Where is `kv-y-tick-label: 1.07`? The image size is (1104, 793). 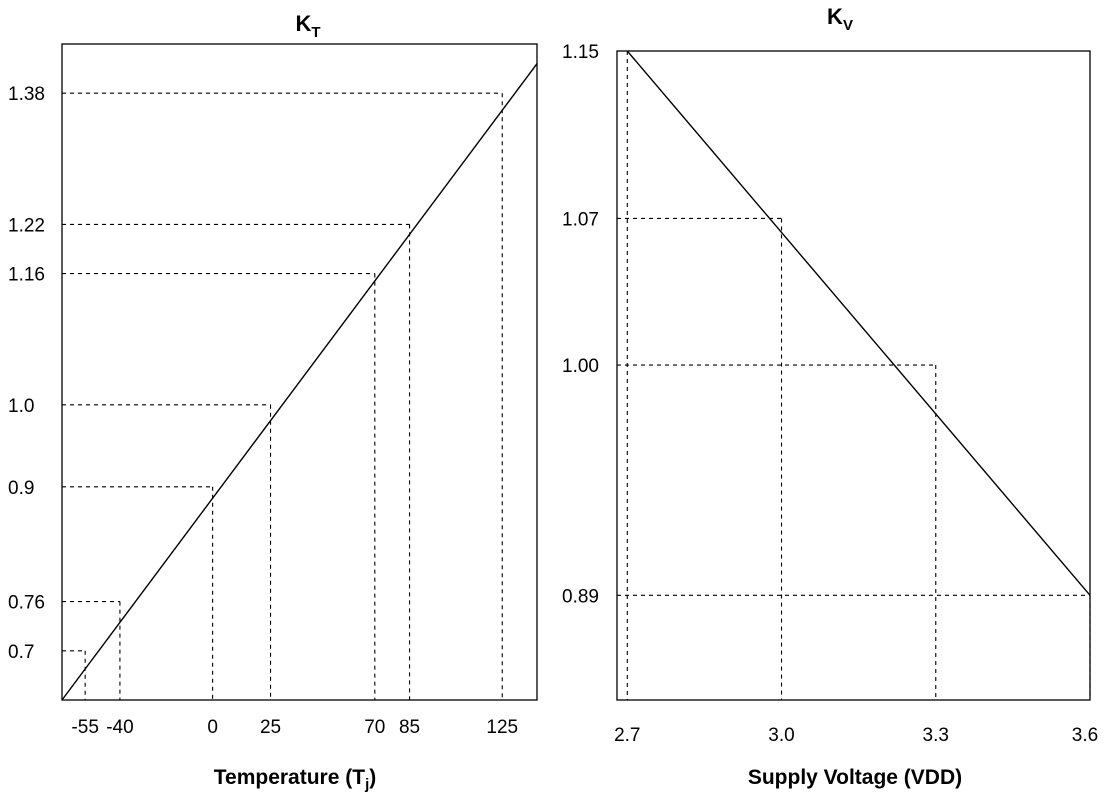
kv-y-tick-label: 1.07 is located at coordinates (580, 219).